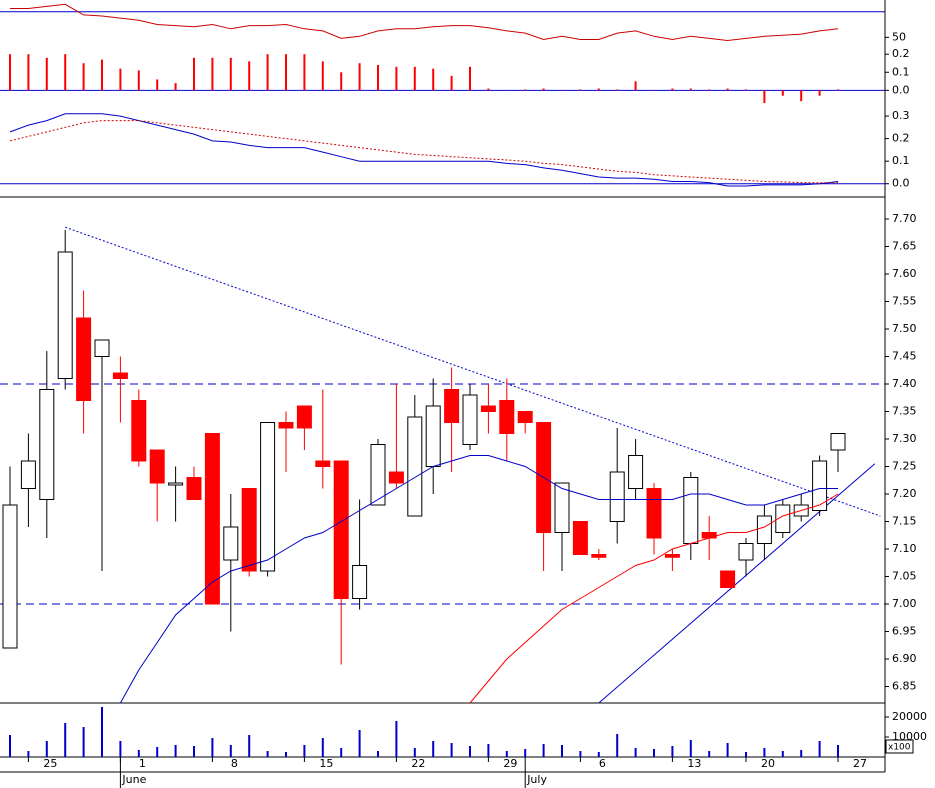 The height and width of the screenshot is (788, 935). What do you see at coordinates (904, 438) in the screenshot?
I see `y-tick-label: 7.30` at bounding box center [904, 438].